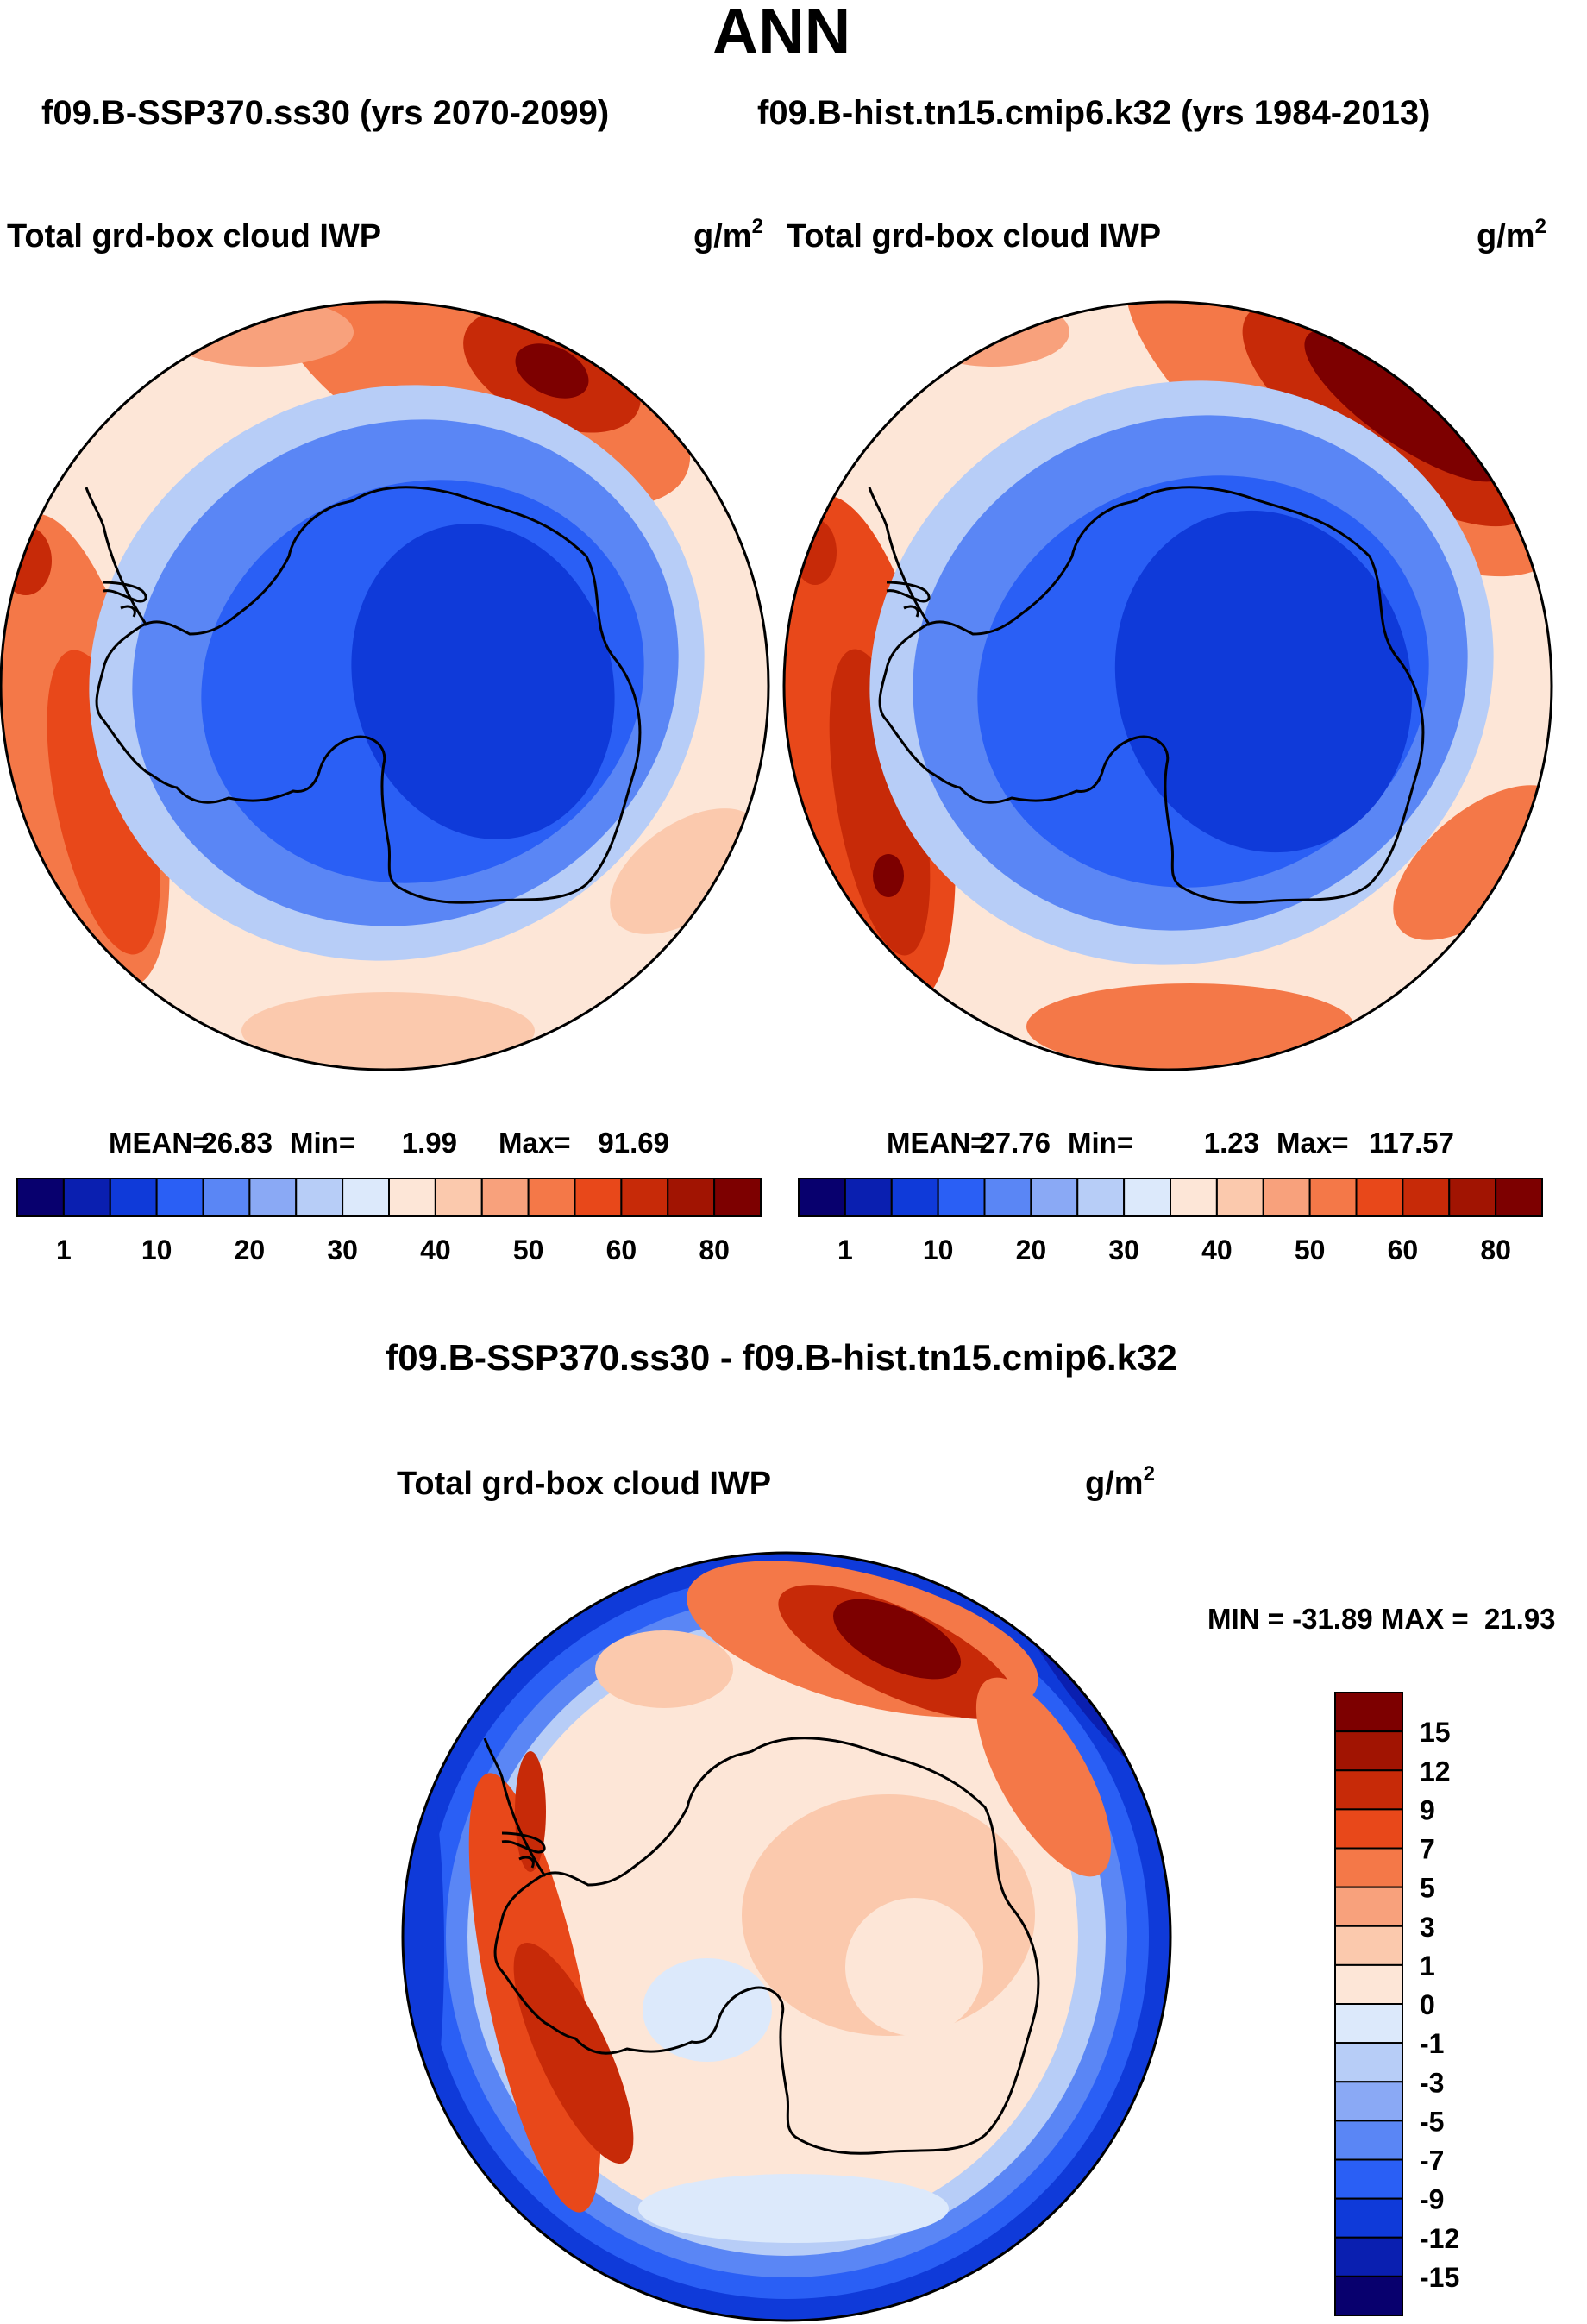 The height and width of the screenshot is (2324, 1587). Describe the element at coordinates (1428, 1810) in the screenshot. I see `difference-colorbar-tick-label: 9` at that location.